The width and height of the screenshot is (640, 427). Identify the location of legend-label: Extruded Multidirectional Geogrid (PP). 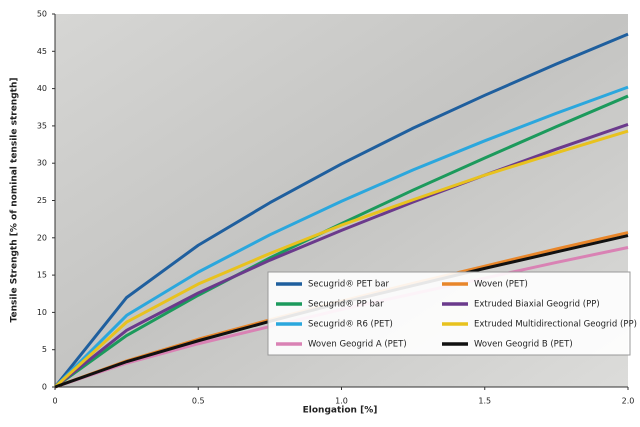
(555, 325).